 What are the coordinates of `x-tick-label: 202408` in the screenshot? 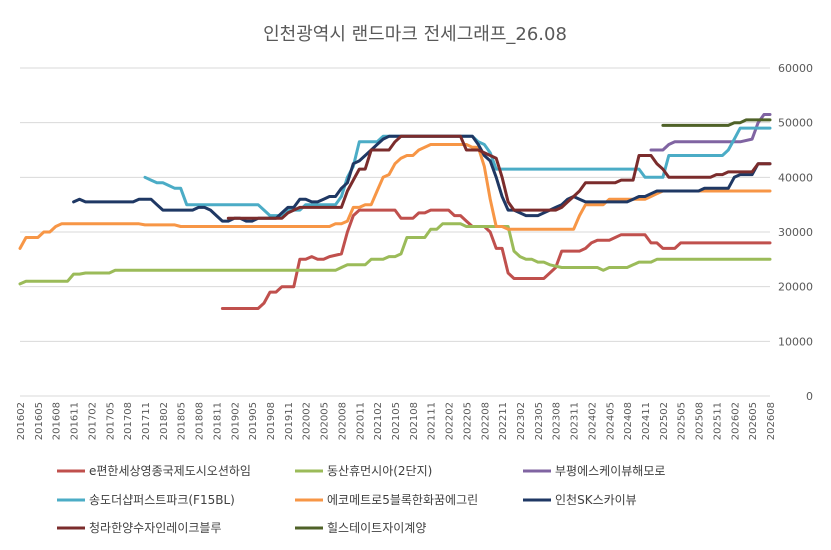 It's located at (628, 421).